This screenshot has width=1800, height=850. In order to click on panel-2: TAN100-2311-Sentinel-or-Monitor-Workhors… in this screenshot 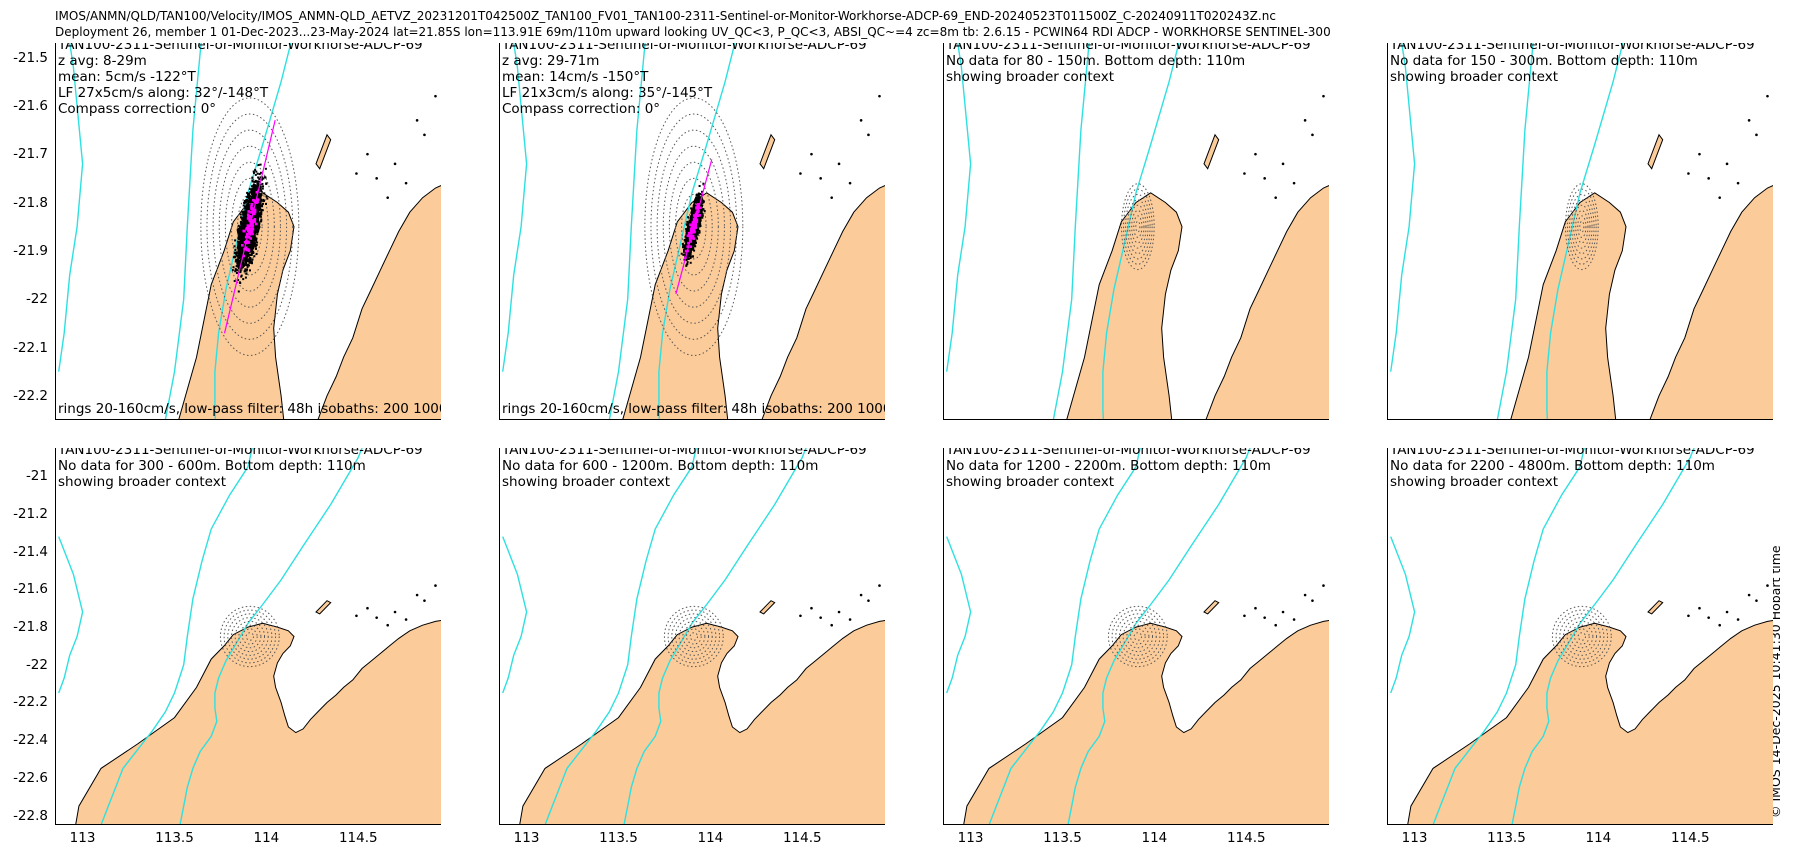, I will do `click(692, 231)`.